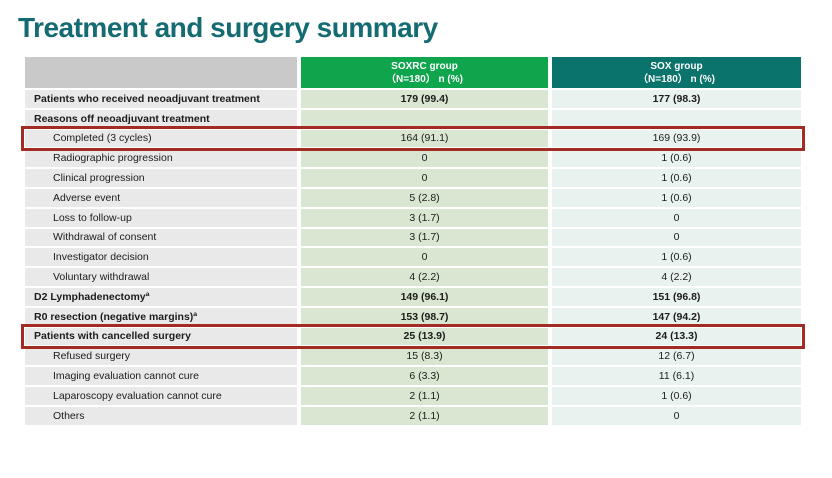 The width and height of the screenshot is (832, 478). I want to click on table-row: Adverse event 5 (2.8) 1 (0.6), so click(413, 197).